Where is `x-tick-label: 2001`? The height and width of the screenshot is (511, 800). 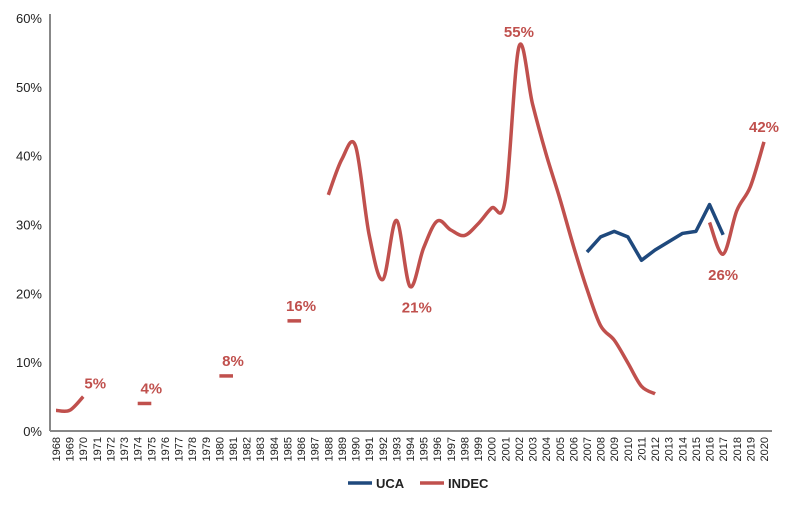
x-tick-label: 2001 is located at coordinates (506, 449).